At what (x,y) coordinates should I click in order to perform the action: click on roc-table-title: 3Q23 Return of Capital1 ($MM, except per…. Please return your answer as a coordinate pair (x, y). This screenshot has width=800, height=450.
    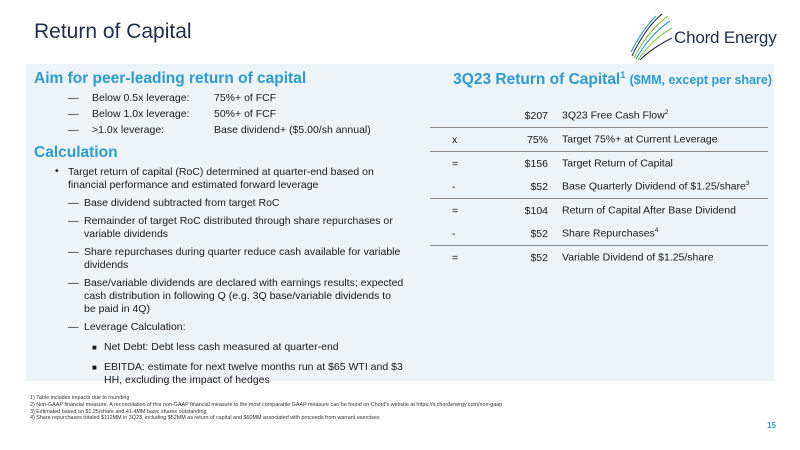
    Looking at the image, I should click on (600, 79).